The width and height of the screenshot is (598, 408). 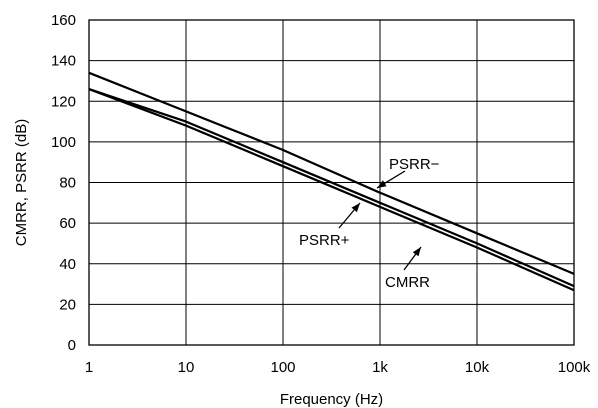 What do you see at coordinates (67, 183) in the screenshot?
I see `y-tick-label: 80` at bounding box center [67, 183].